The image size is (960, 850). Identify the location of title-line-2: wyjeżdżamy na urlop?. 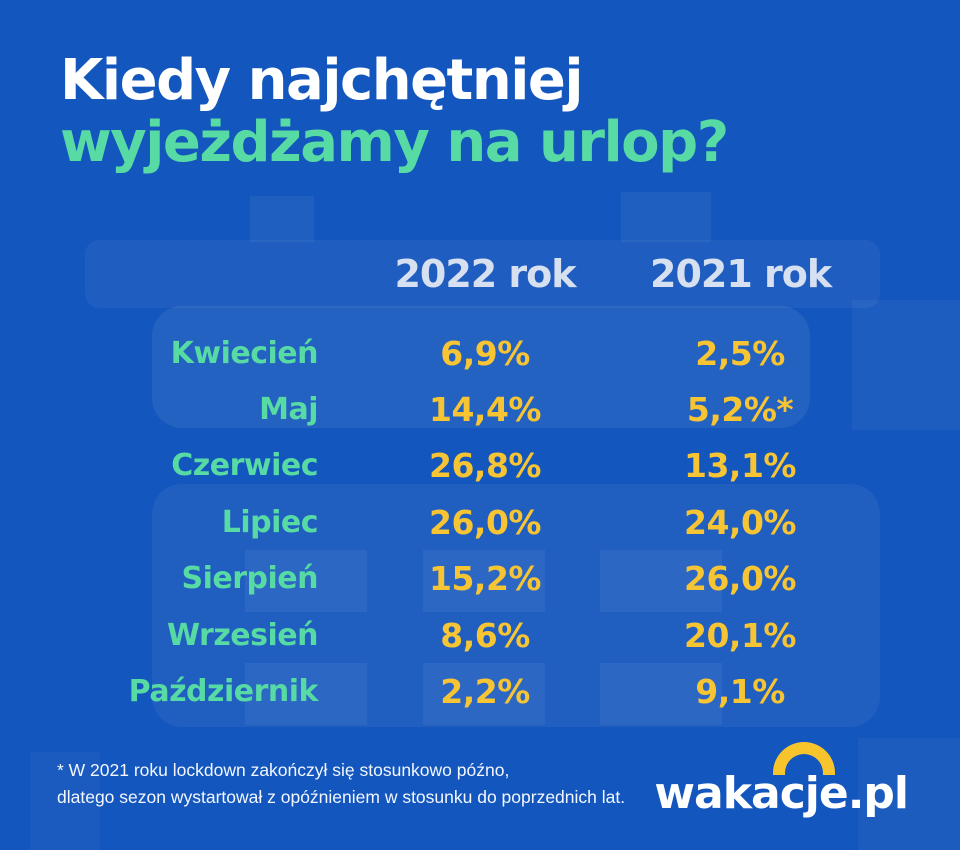
(394, 142).